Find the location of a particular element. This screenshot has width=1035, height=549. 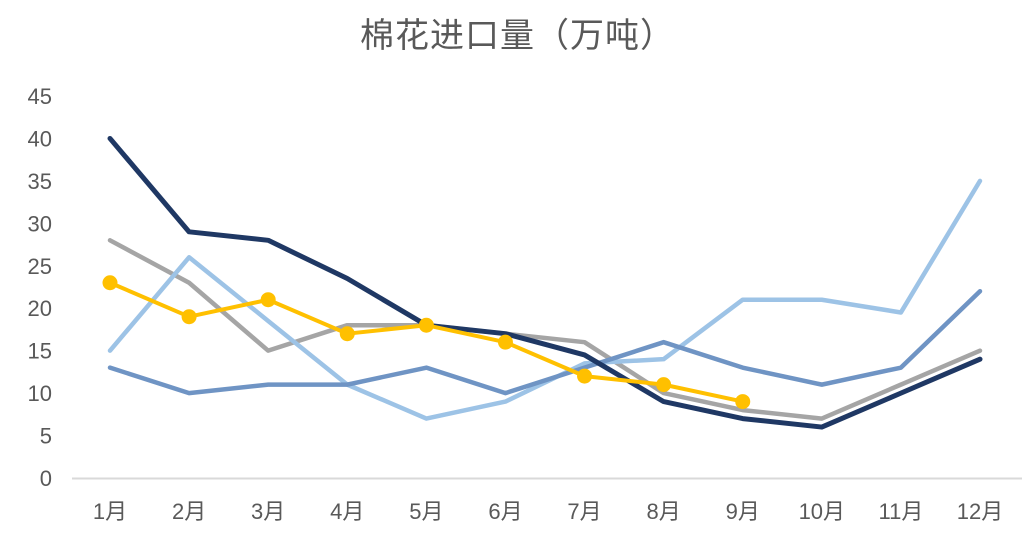

y-tick-label: 30 is located at coordinates (40, 223).